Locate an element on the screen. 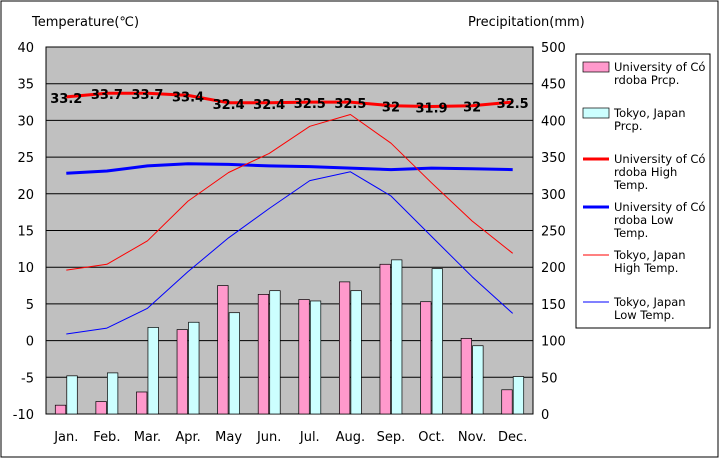 The image size is (720, 460). left-tick-label: 30 is located at coordinates (25, 121).